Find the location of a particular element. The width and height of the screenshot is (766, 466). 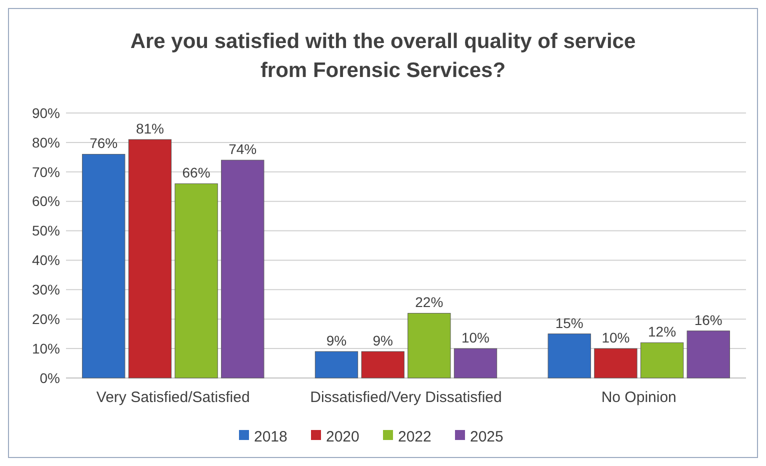

y-tick-label: 30% is located at coordinates (46, 290).